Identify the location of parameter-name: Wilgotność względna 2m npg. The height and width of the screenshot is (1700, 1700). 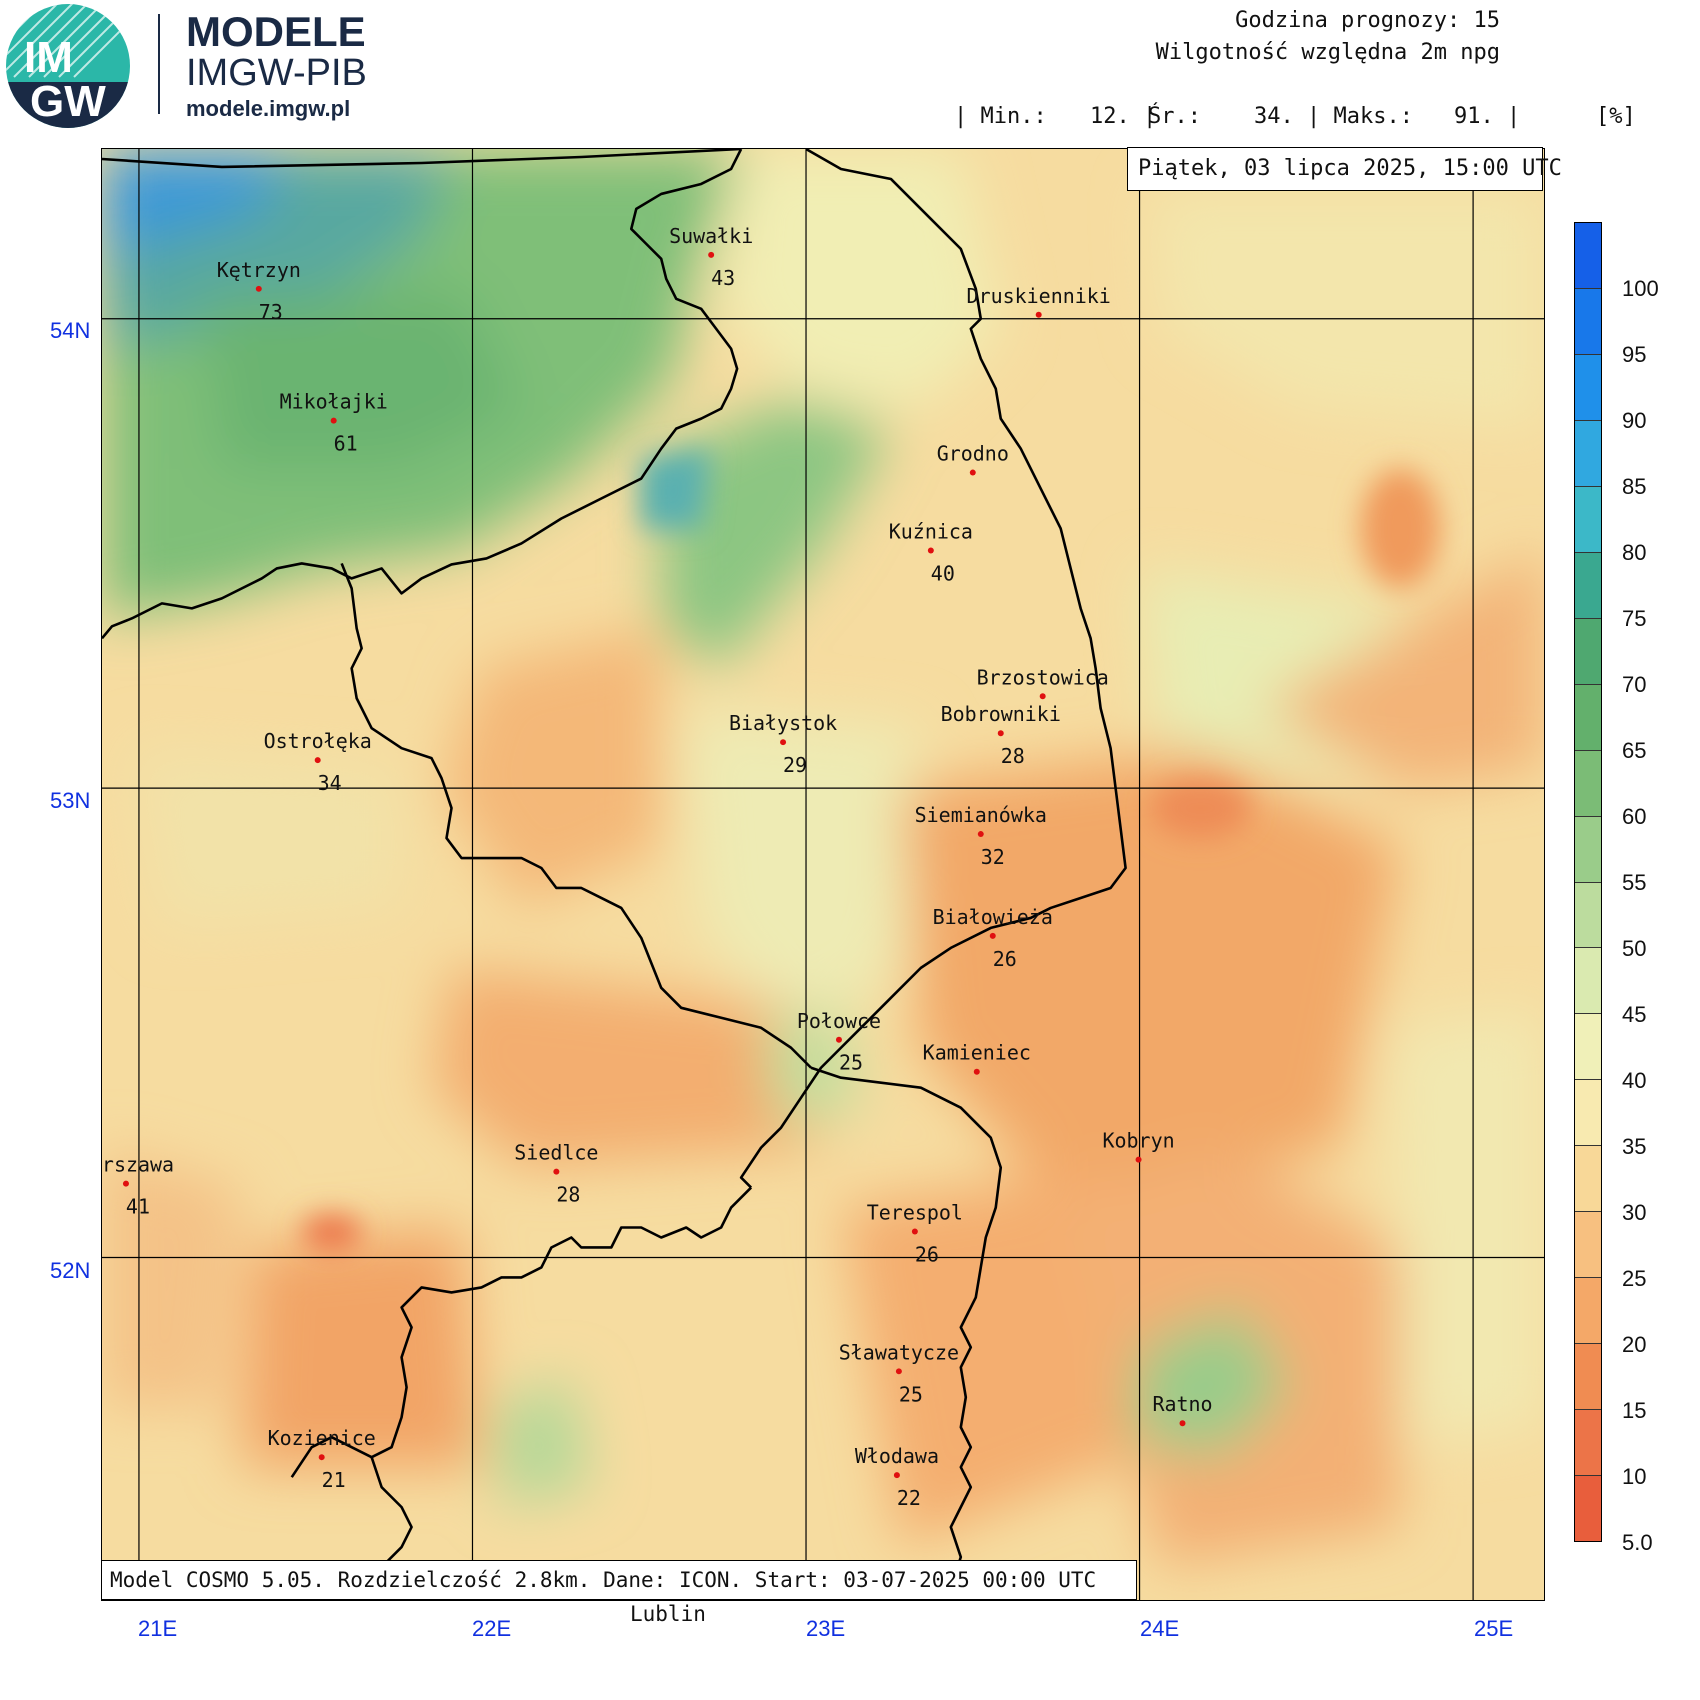
(1327, 52).